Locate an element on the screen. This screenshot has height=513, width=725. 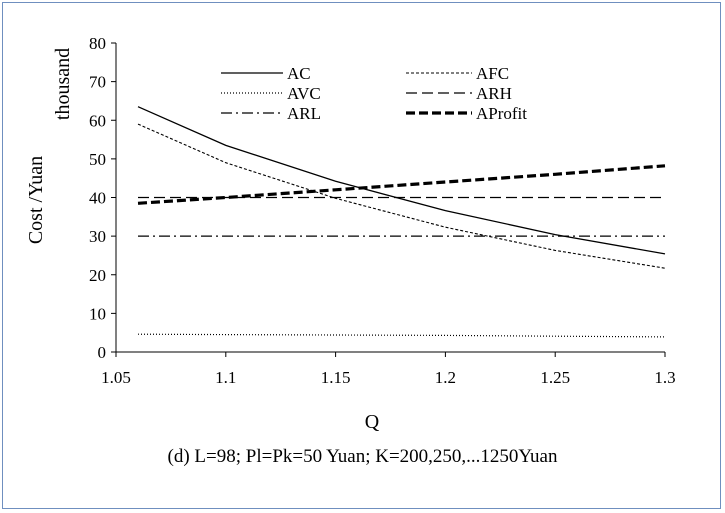
y-tick-label: 30 is located at coordinates (97, 236).